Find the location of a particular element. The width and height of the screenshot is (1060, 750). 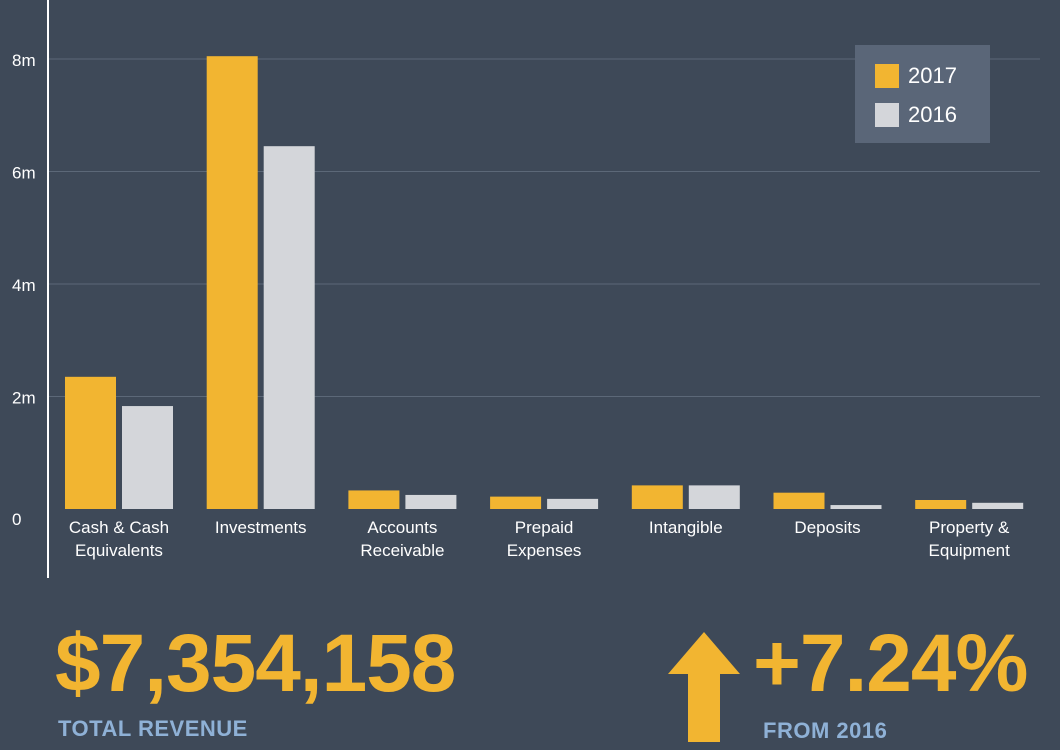

change-percent-label: FROM 2016 is located at coordinates (825, 730).